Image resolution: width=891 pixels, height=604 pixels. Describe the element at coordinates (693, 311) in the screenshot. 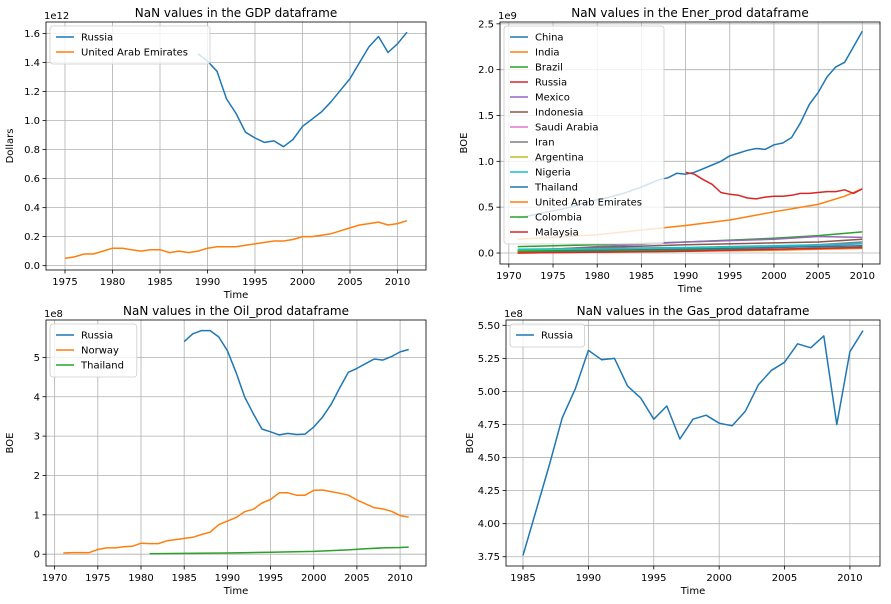

I see `chart-title: NaN values in the Gas_prod dataframe` at that location.